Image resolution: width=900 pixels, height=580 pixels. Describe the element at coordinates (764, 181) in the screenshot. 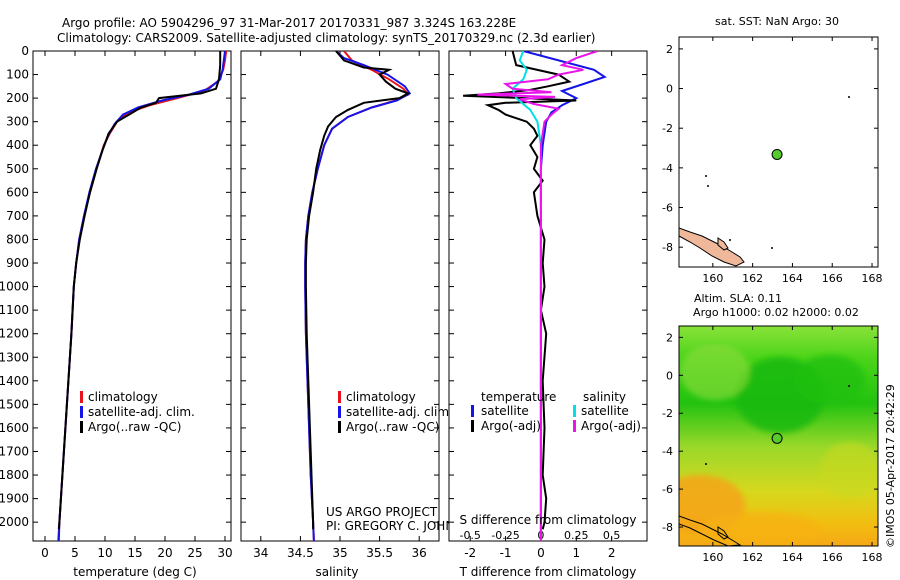

I see `sst-map-coastline` at that location.